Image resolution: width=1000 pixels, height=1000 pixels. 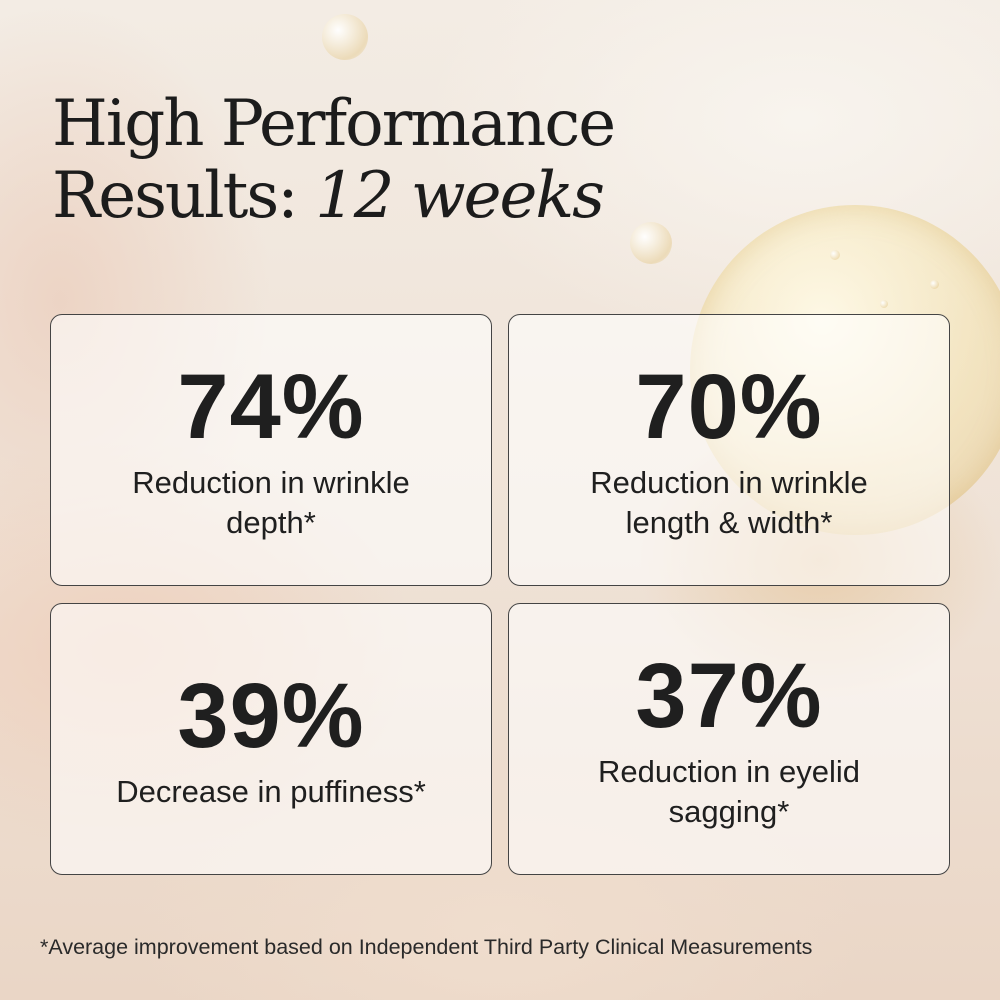 I want to click on result-value: 70%, so click(x=729, y=407).